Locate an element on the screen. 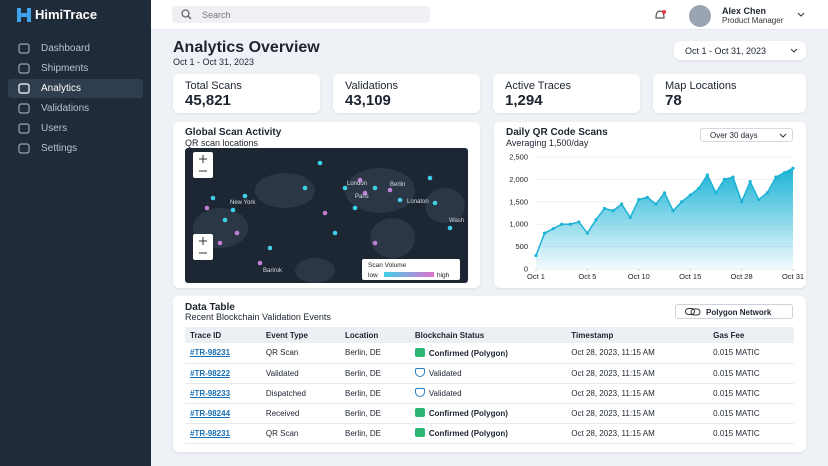 The width and height of the screenshot is (828, 466). table-cell: #TR-98222 is located at coordinates (223, 373).